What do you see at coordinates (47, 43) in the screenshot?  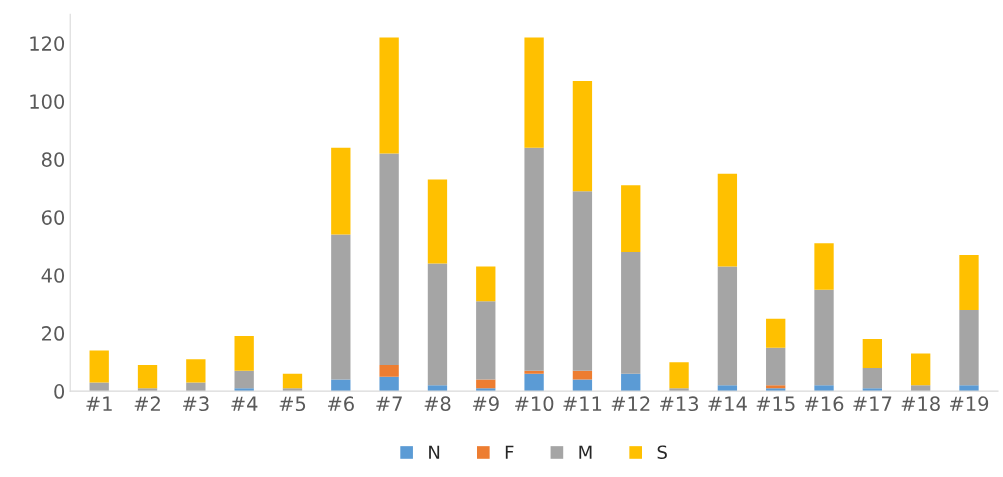 I see `y-tick-label: 120` at bounding box center [47, 43].